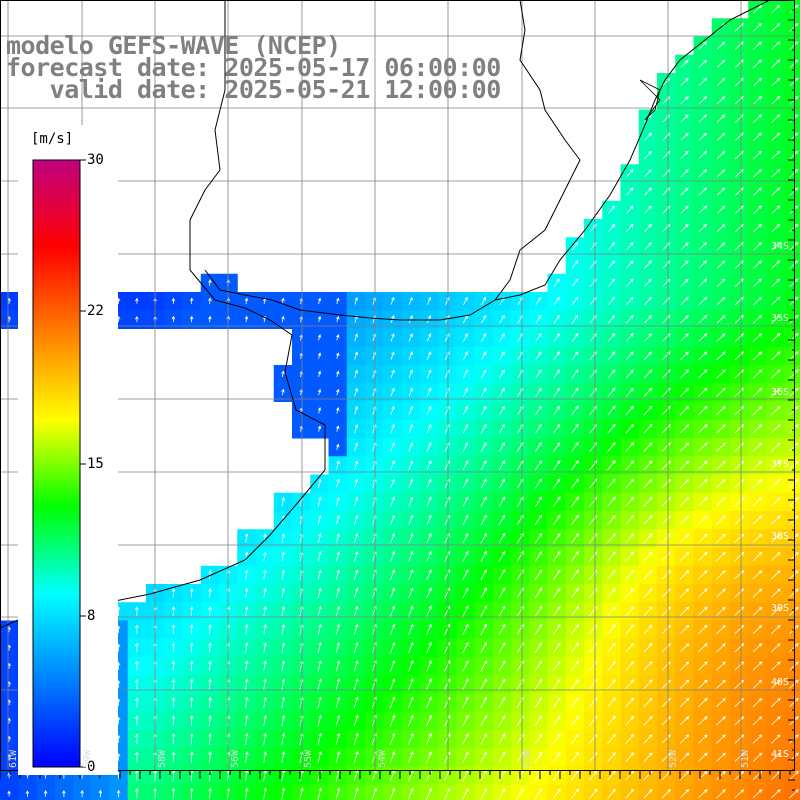  Describe the element at coordinates (91, 767) in the screenshot. I see `colorbar-tick-0: 0` at that location.